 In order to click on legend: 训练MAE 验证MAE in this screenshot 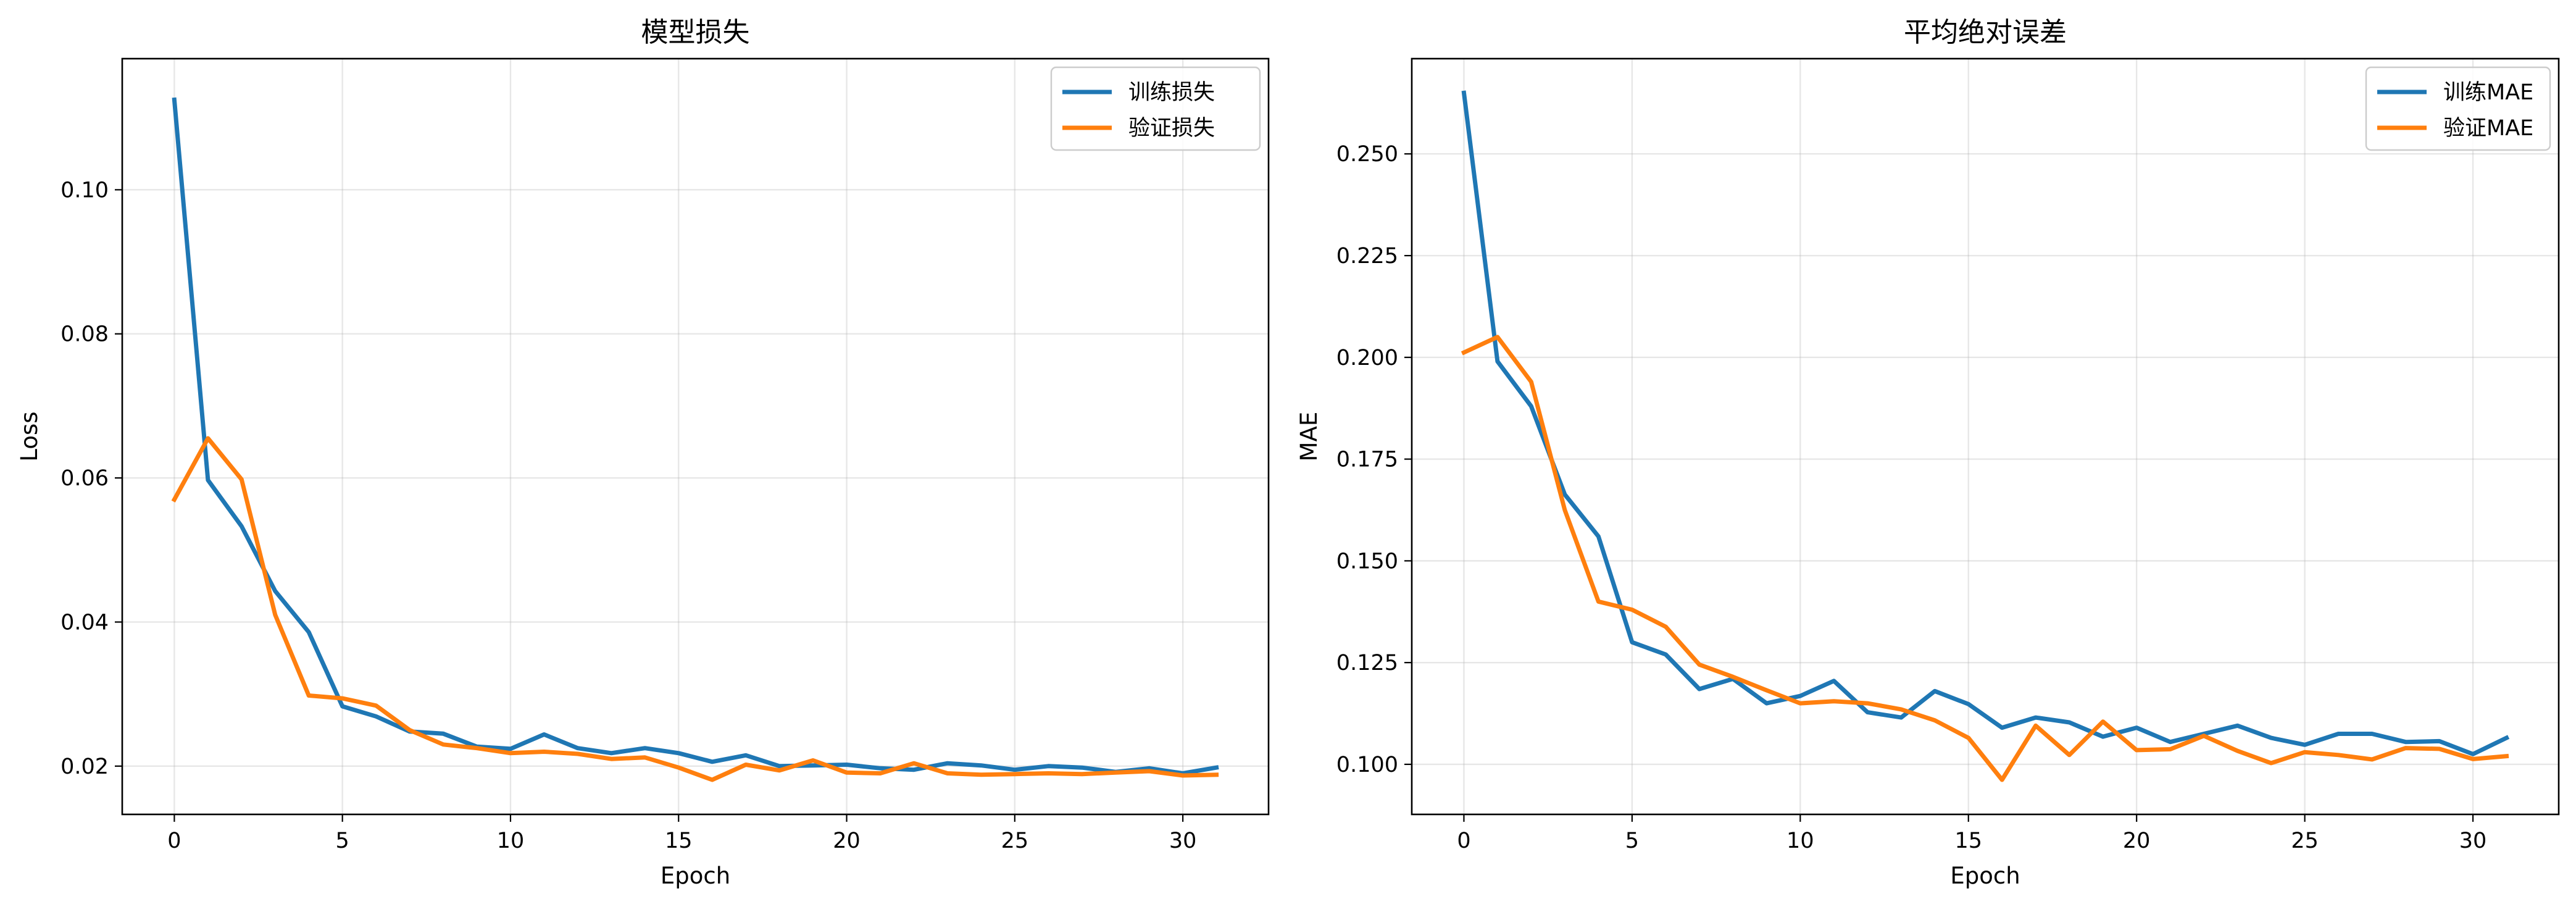, I will do `click(2458, 108)`.